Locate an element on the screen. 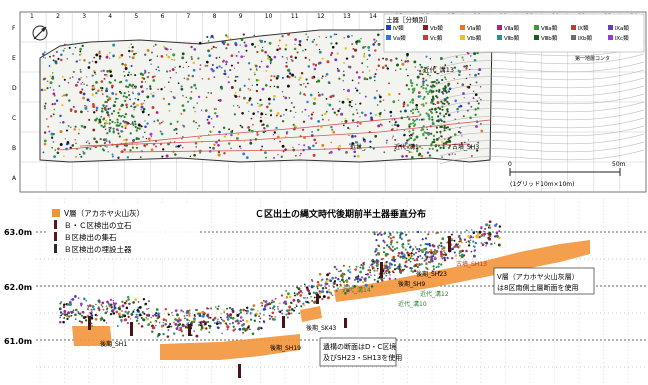 The image size is (648, 385). scale-zero: 0 is located at coordinates (510, 164).